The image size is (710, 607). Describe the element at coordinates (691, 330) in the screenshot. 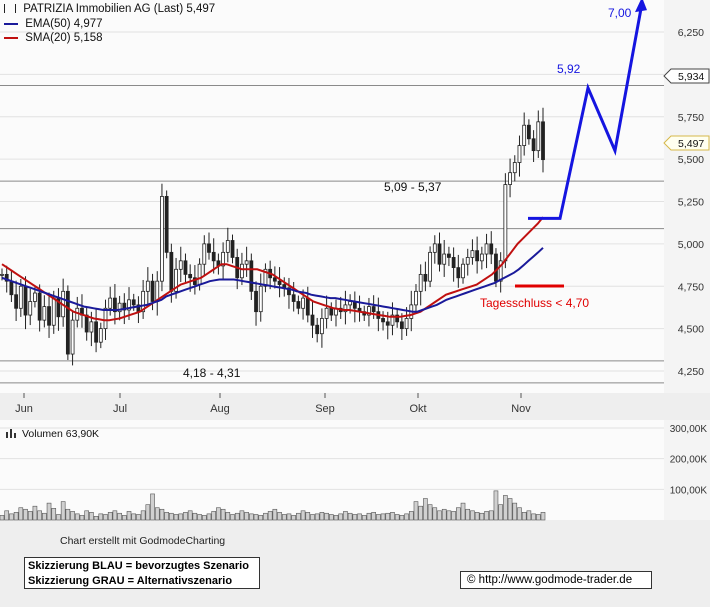

I see `price-tick-label: 4,500` at that location.